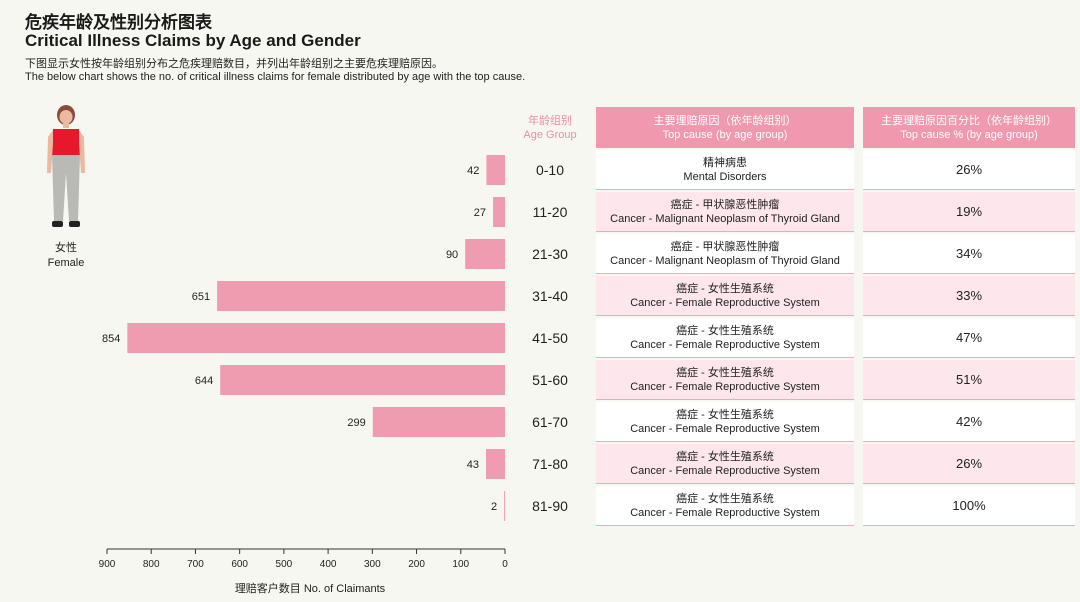 This screenshot has width=1080, height=602. What do you see at coordinates (452, 255) in the screenshot?
I see `bar-value-label: 90` at bounding box center [452, 255].